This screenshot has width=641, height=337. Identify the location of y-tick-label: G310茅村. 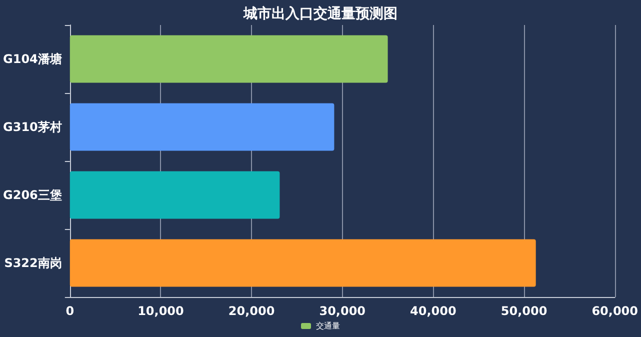
(32, 127).